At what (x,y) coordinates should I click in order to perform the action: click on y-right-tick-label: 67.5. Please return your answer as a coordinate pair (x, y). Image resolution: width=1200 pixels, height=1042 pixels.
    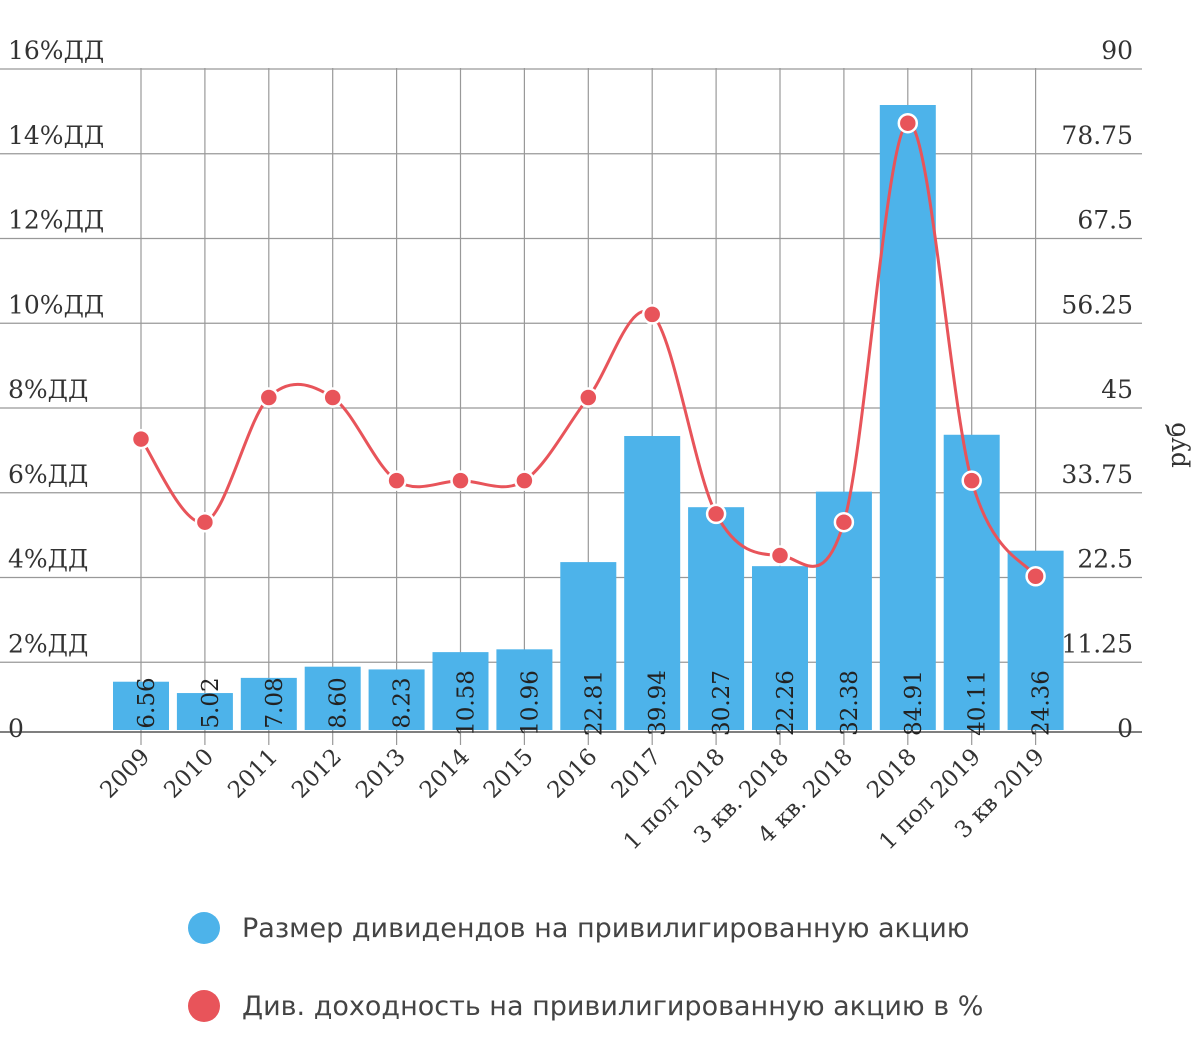
    Looking at the image, I should click on (1105, 220).